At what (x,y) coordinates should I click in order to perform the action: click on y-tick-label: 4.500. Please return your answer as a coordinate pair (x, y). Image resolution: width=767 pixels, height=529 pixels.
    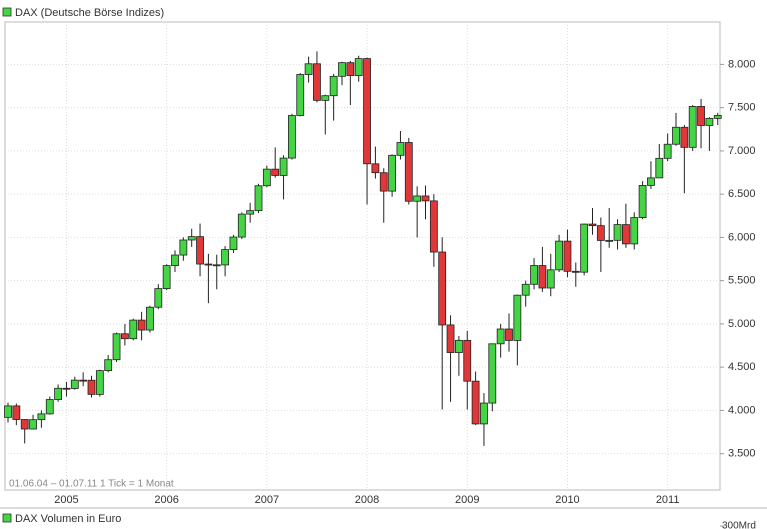
    Looking at the image, I should click on (742, 367).